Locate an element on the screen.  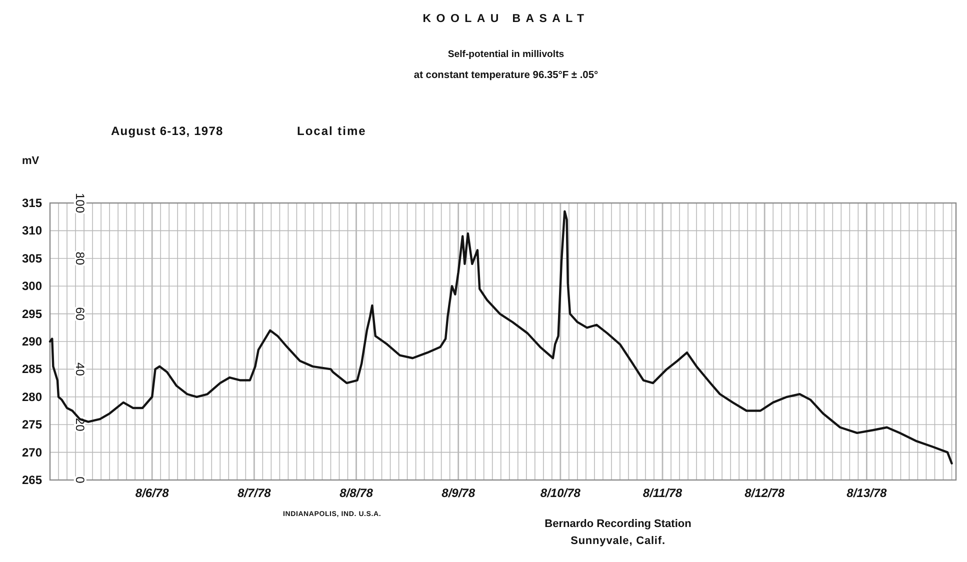
y-axis-title: mV is located at coordinates (31, 161).